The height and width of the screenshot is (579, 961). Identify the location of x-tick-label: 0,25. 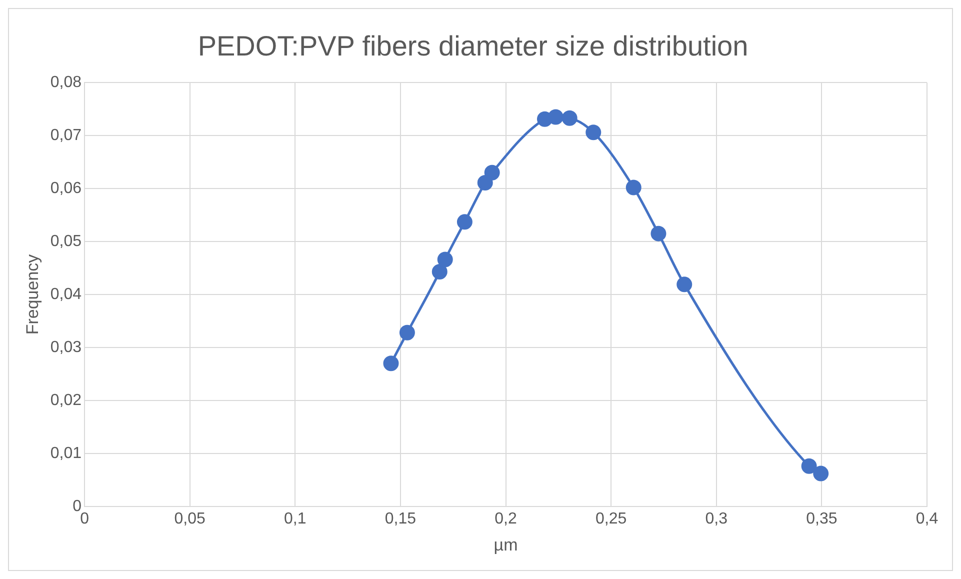
(611, 519).